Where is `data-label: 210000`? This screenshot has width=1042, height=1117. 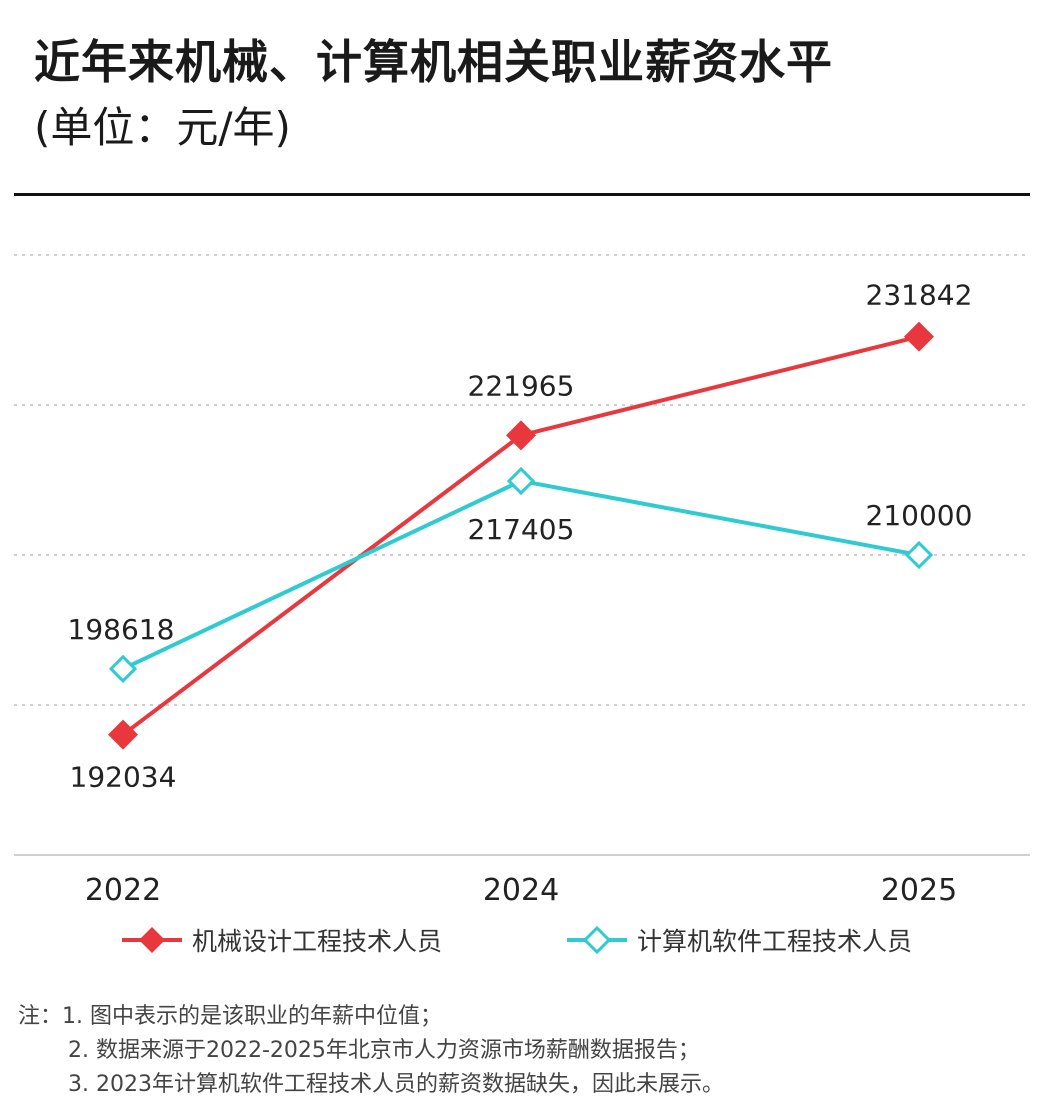
data-label: 210000 is located at coordinates (919, 515).